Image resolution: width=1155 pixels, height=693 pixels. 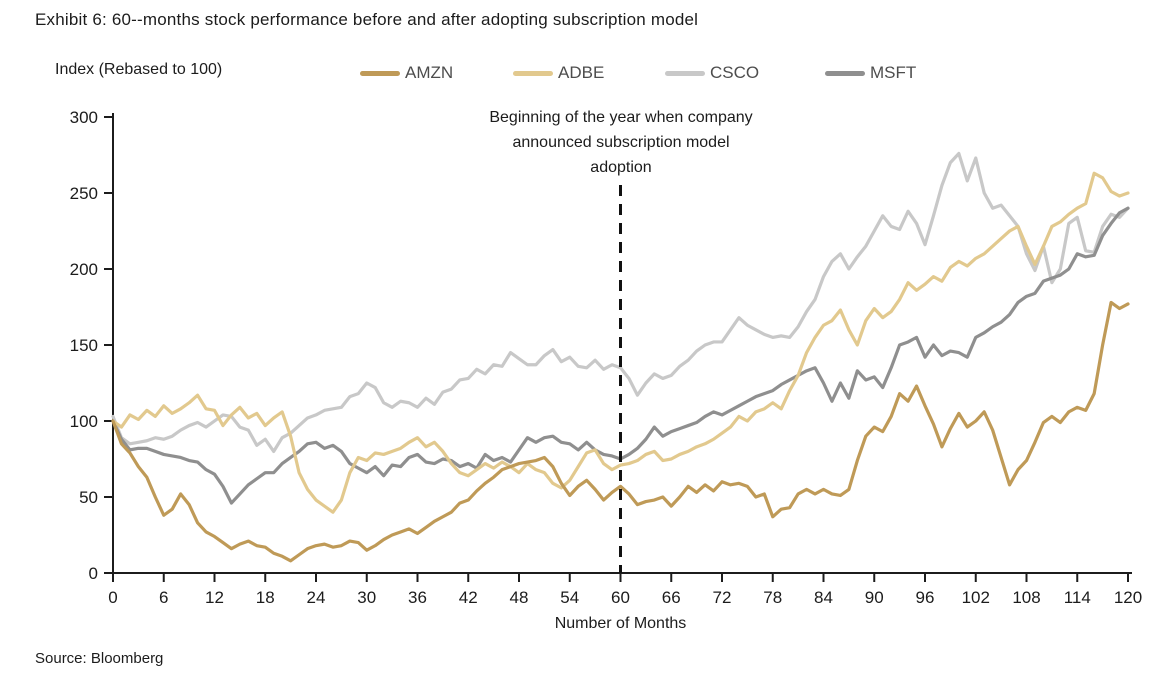 What do you see at coordinates (1128, 597) in the screenshot?
I see `x-tick-label: 120` at bounding box center [1128, 597].